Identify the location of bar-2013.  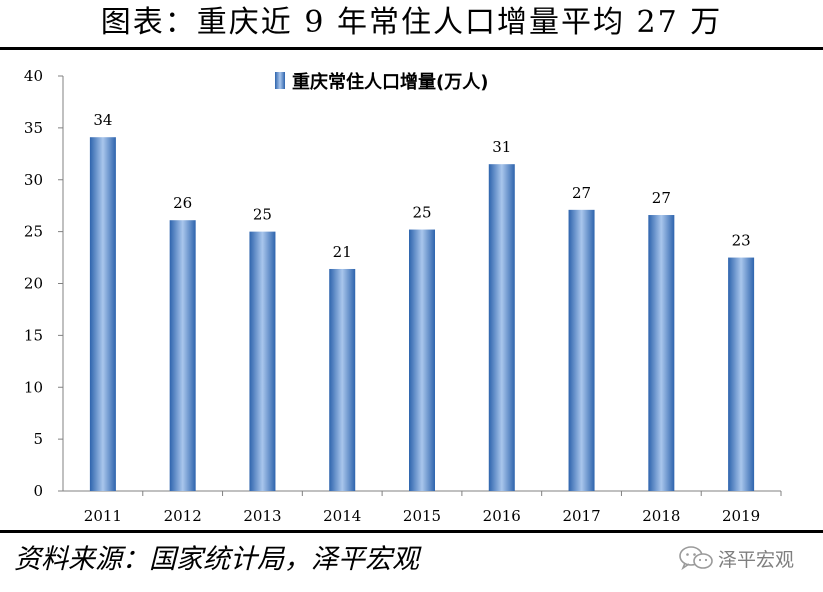
(262, 361).